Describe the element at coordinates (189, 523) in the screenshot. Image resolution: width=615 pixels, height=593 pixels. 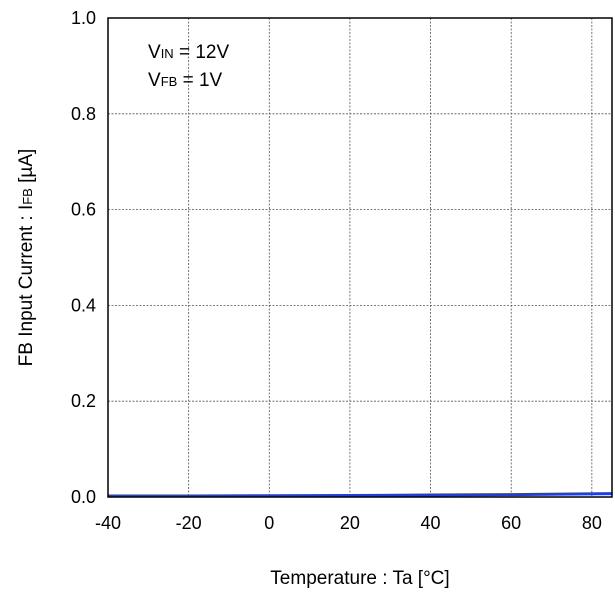
I see `x-tick-label: -20` at that location.